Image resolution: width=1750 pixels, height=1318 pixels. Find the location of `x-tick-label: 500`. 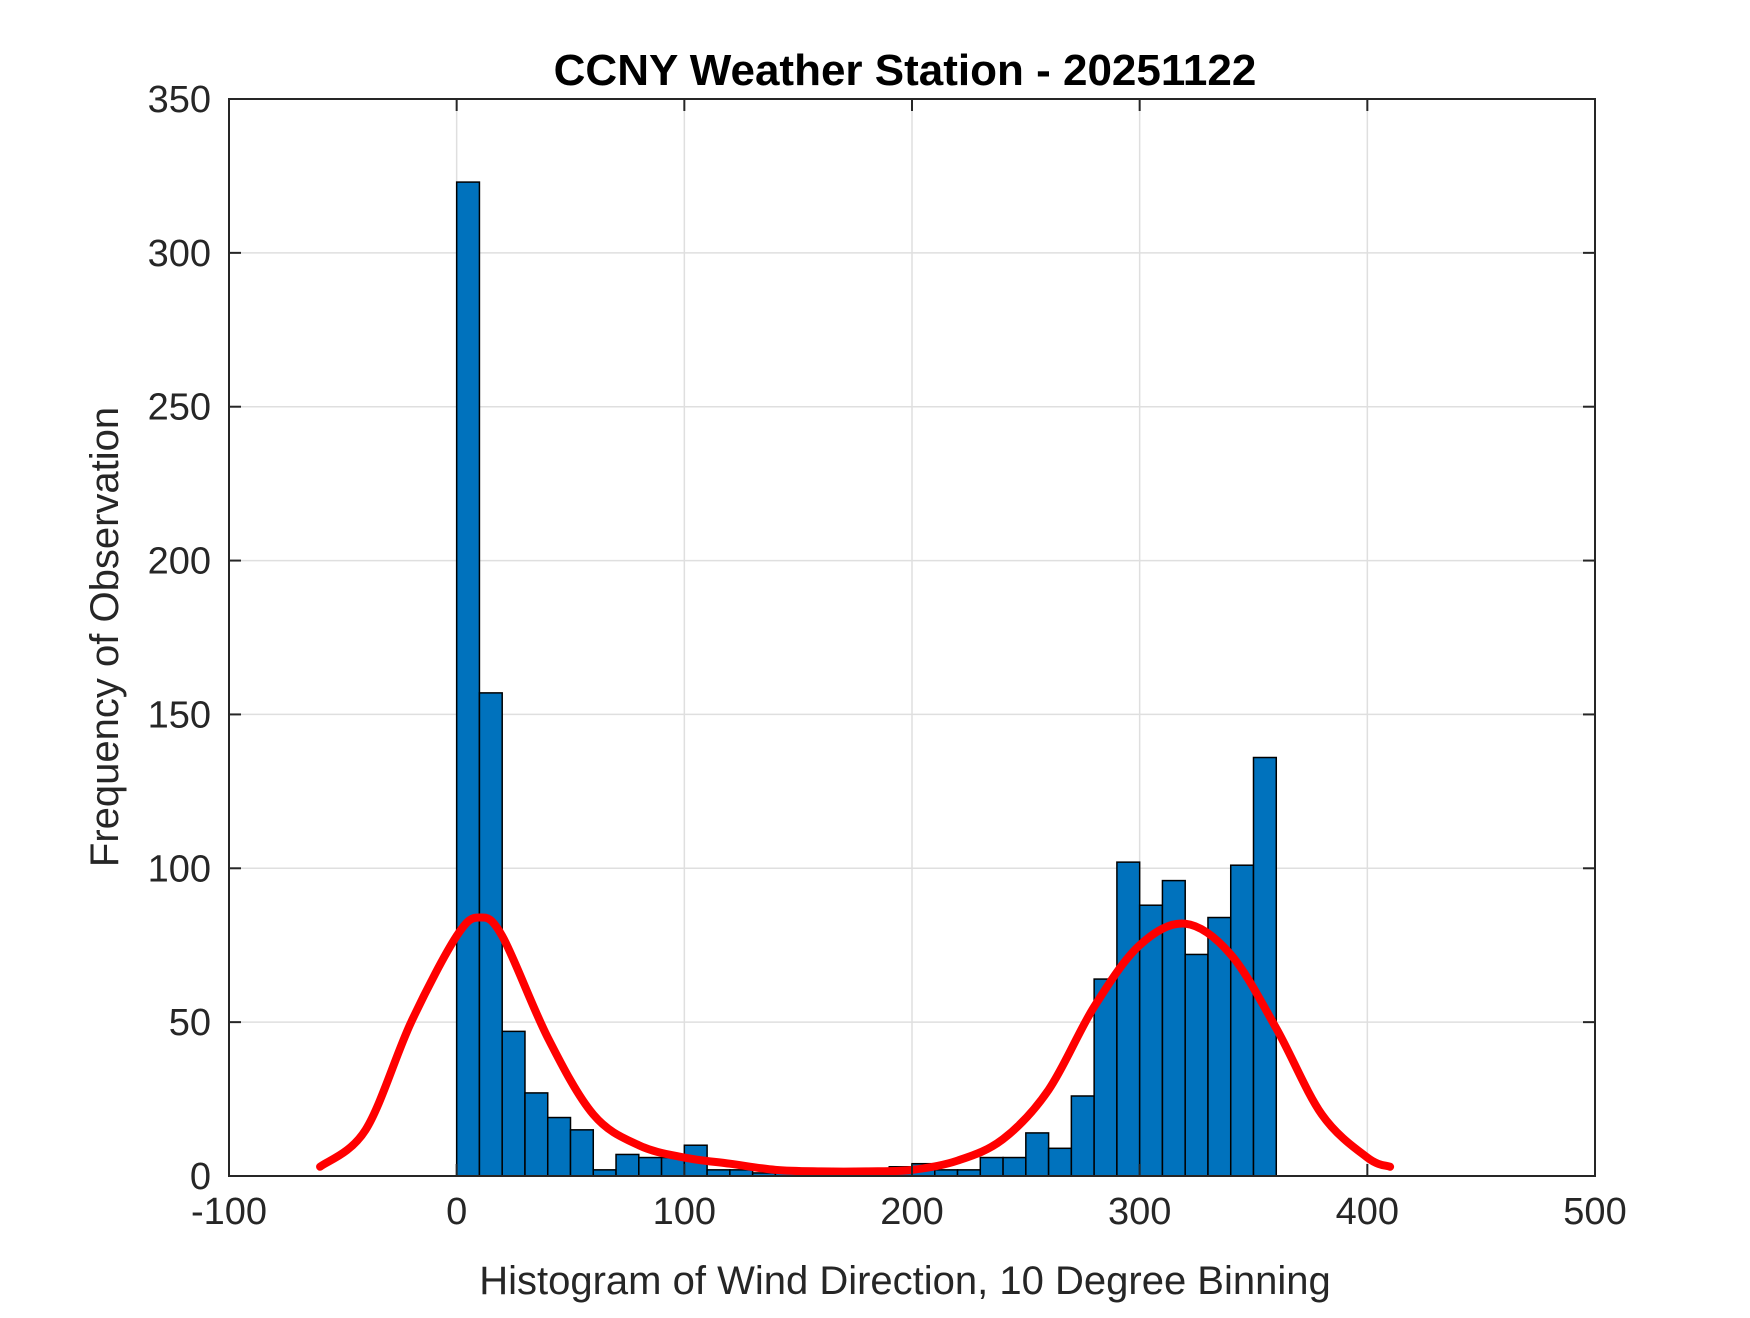

x-tick-label: 500 is located at coordinates (1594, 1212).